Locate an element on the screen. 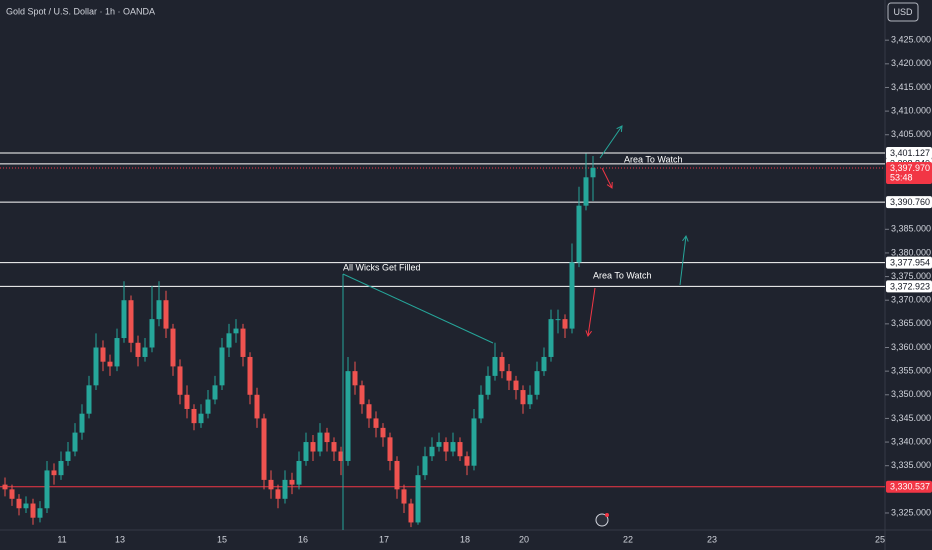  y-tick-label: 3,380.000 is located at coordinates (911, 252).